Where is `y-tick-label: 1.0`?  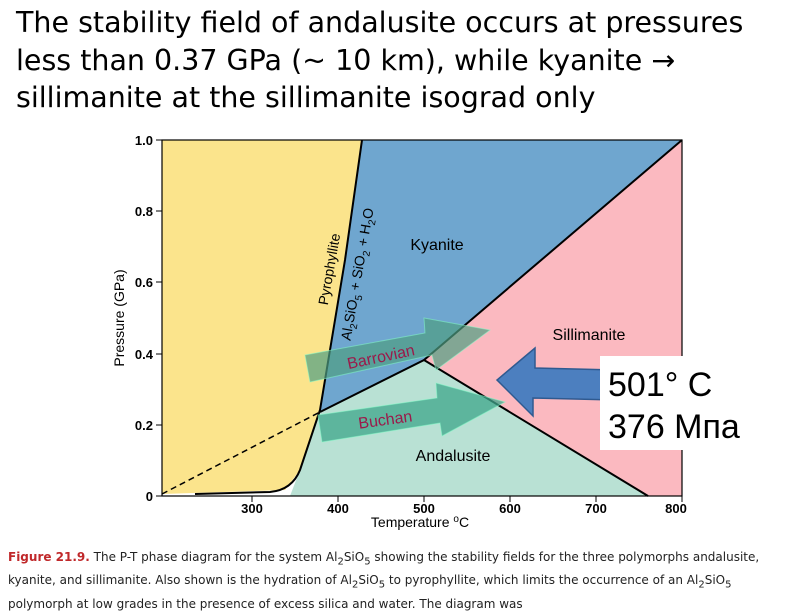
y-tick-label: 1.0 is located at coordinates (144, 140).